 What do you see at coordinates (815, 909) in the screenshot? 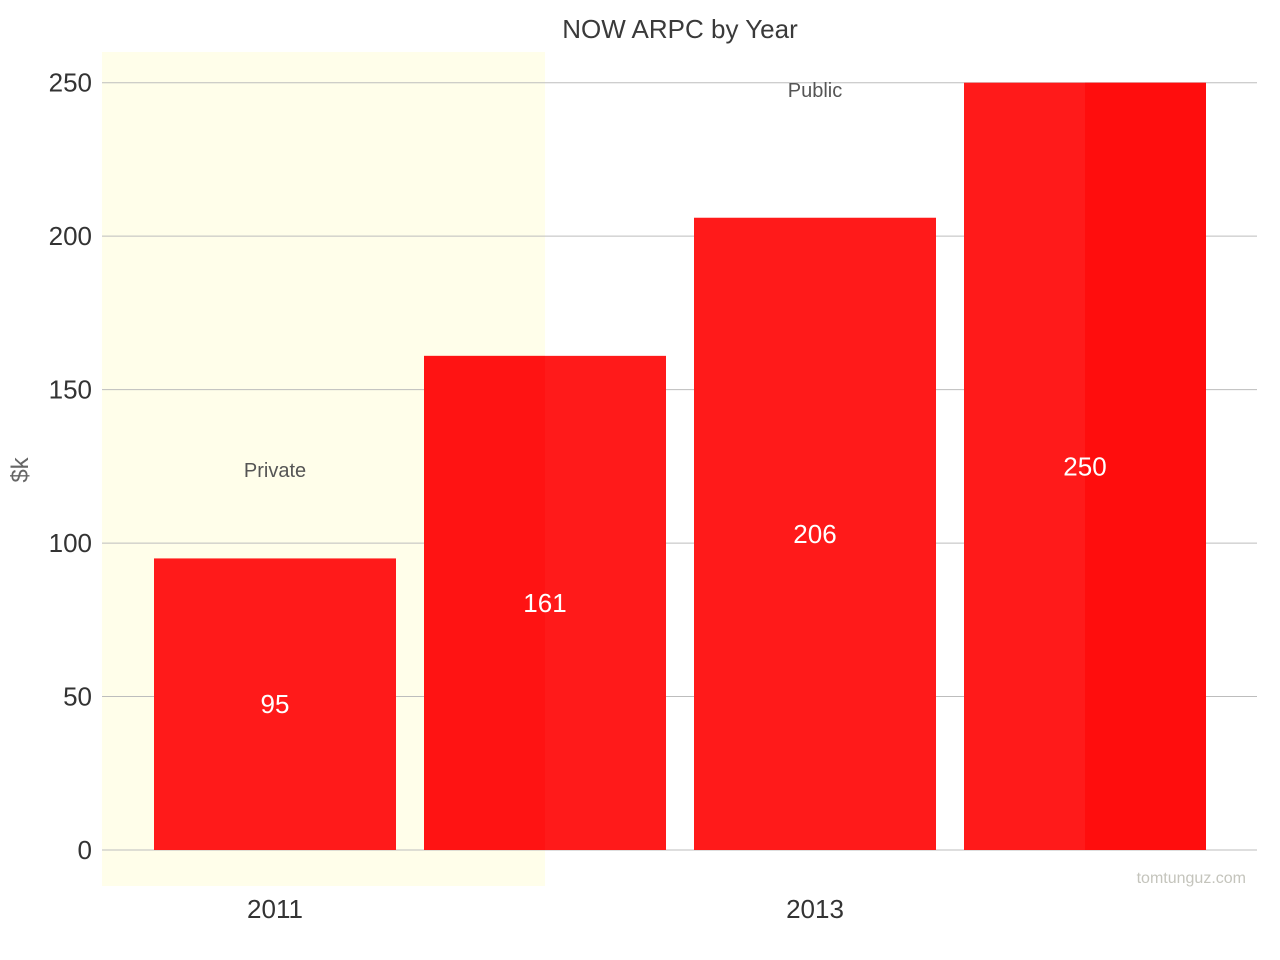
I see `x-tick-label: 2013` at bounding box center [815, 909].